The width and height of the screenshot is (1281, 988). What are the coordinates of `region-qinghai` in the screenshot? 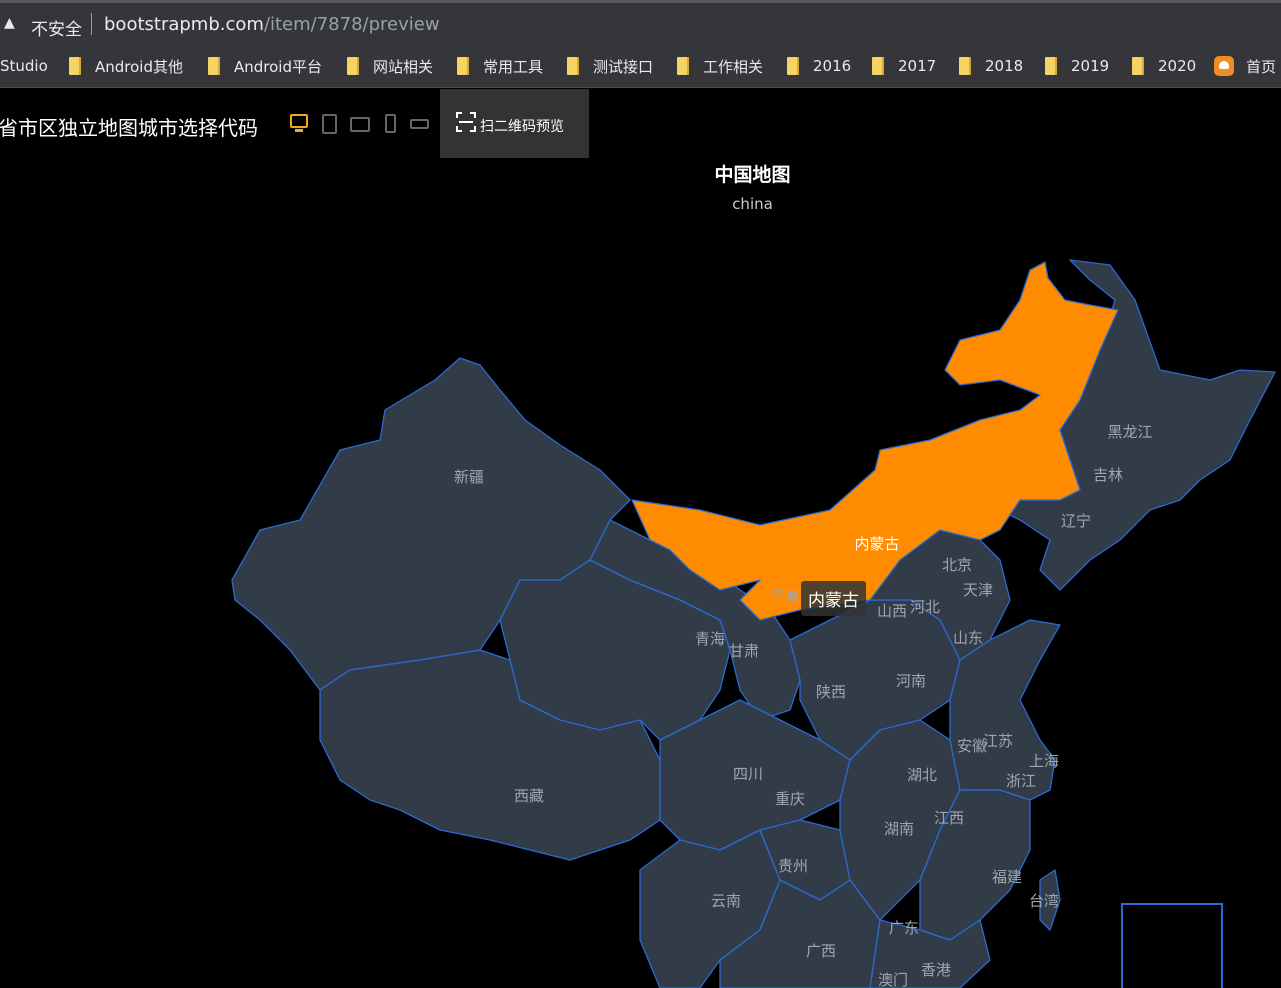 It's located at (615, 650).